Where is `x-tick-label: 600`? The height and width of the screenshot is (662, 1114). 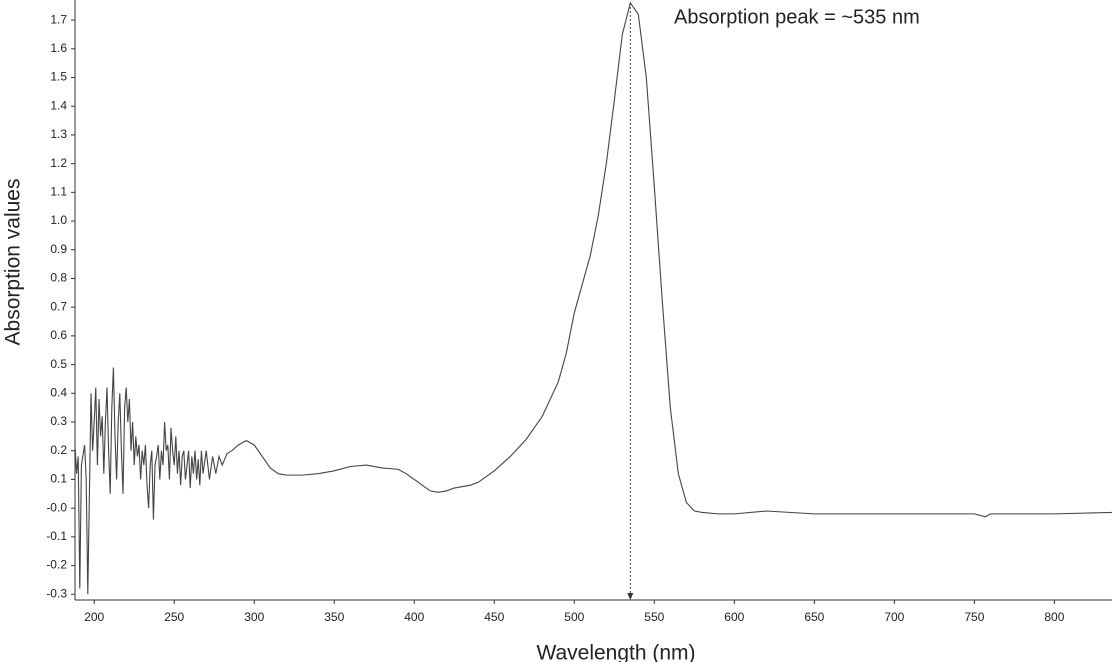
x-tick-label: 600 is located at coordinates (734, 617).